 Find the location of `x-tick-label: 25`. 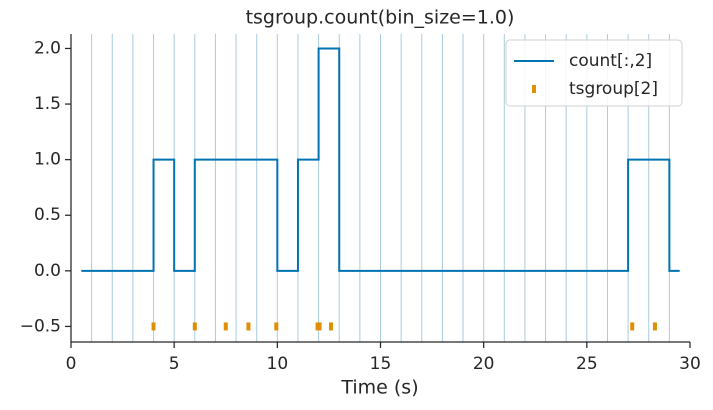

x-tick-label: 25 is located at coordinates (587, 364).